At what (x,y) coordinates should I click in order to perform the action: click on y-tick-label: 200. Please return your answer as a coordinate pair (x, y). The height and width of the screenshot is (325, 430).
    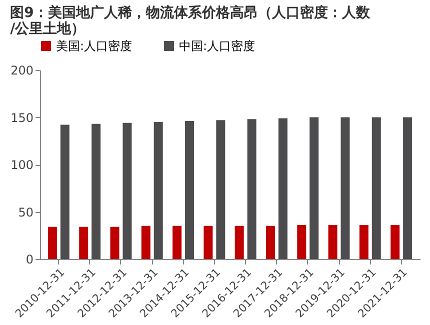
    Looking at the image, I should click on (22, 71).